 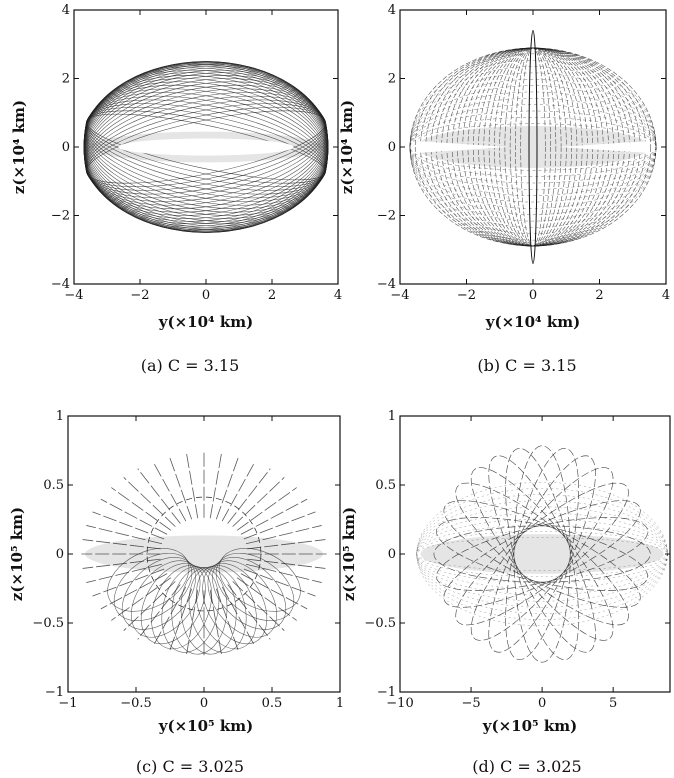 I want to click on plot-area-c, so click(x=204, y=554).